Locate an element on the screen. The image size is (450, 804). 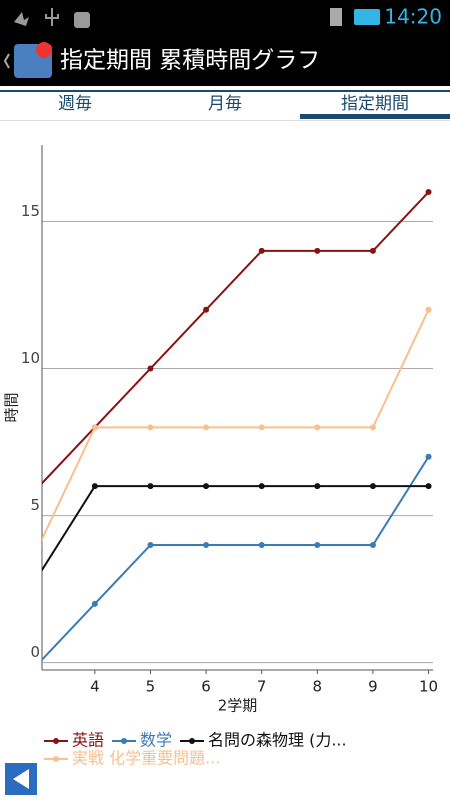
y-tick-label: 0 is located at coordinates (35, 652).